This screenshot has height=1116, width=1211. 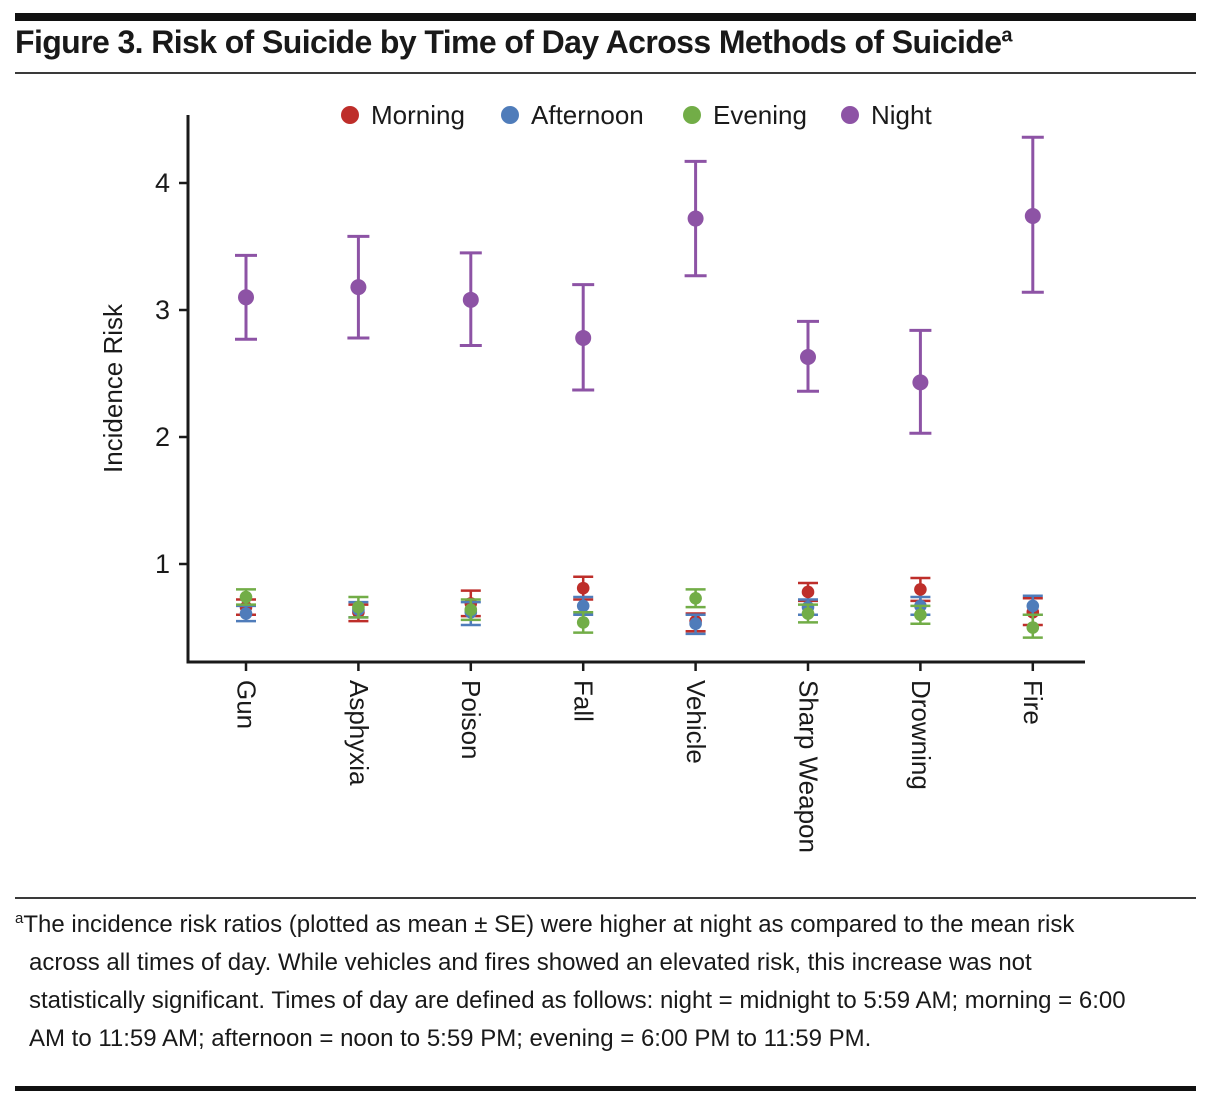 What do you see at coordinates (605, 1088) in the screenshot?
I see `bottom-rule` at bounding box center [605, 1088].